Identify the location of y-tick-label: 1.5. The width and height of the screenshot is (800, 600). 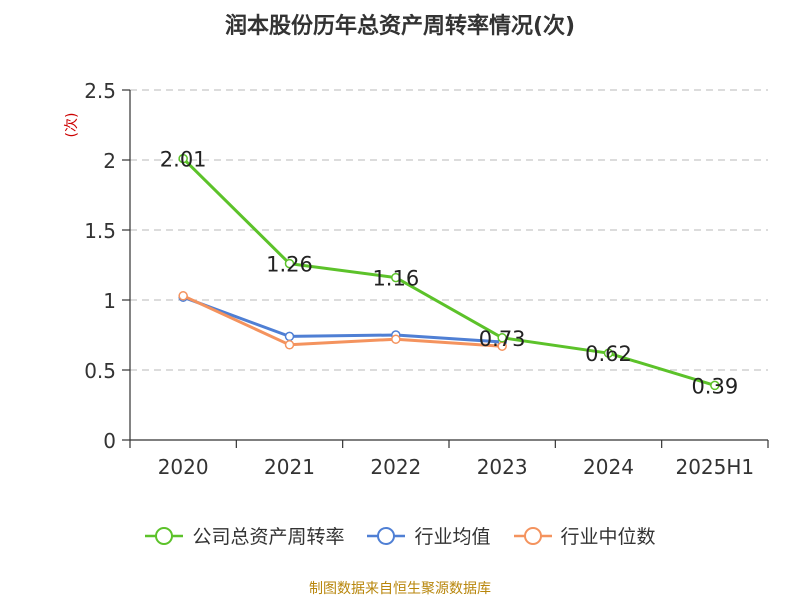
(100, 231).